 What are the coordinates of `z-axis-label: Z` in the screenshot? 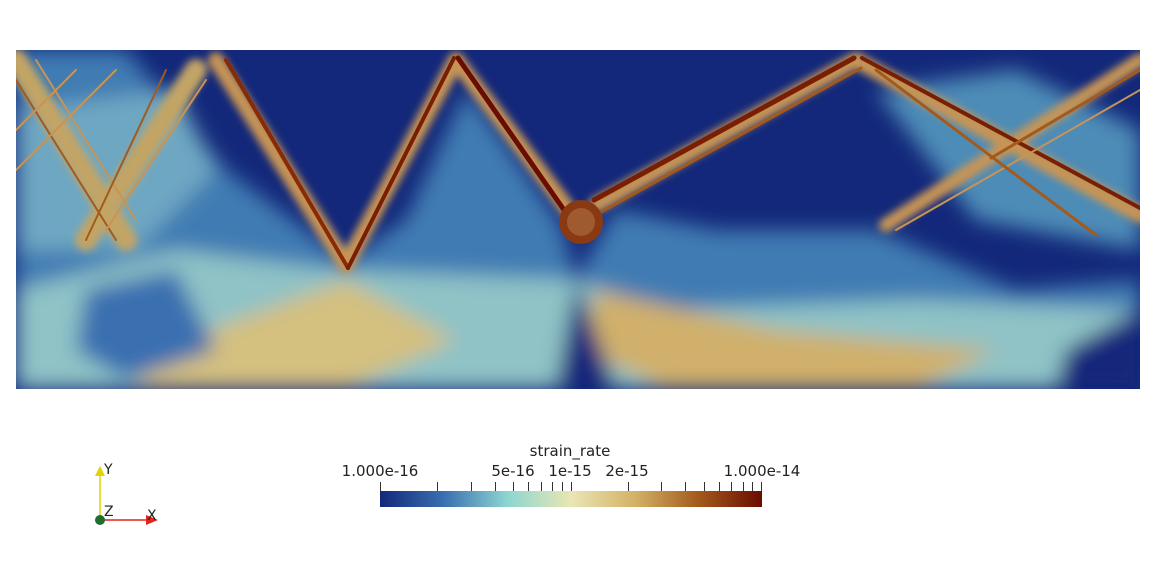 It's located at (109, 512).